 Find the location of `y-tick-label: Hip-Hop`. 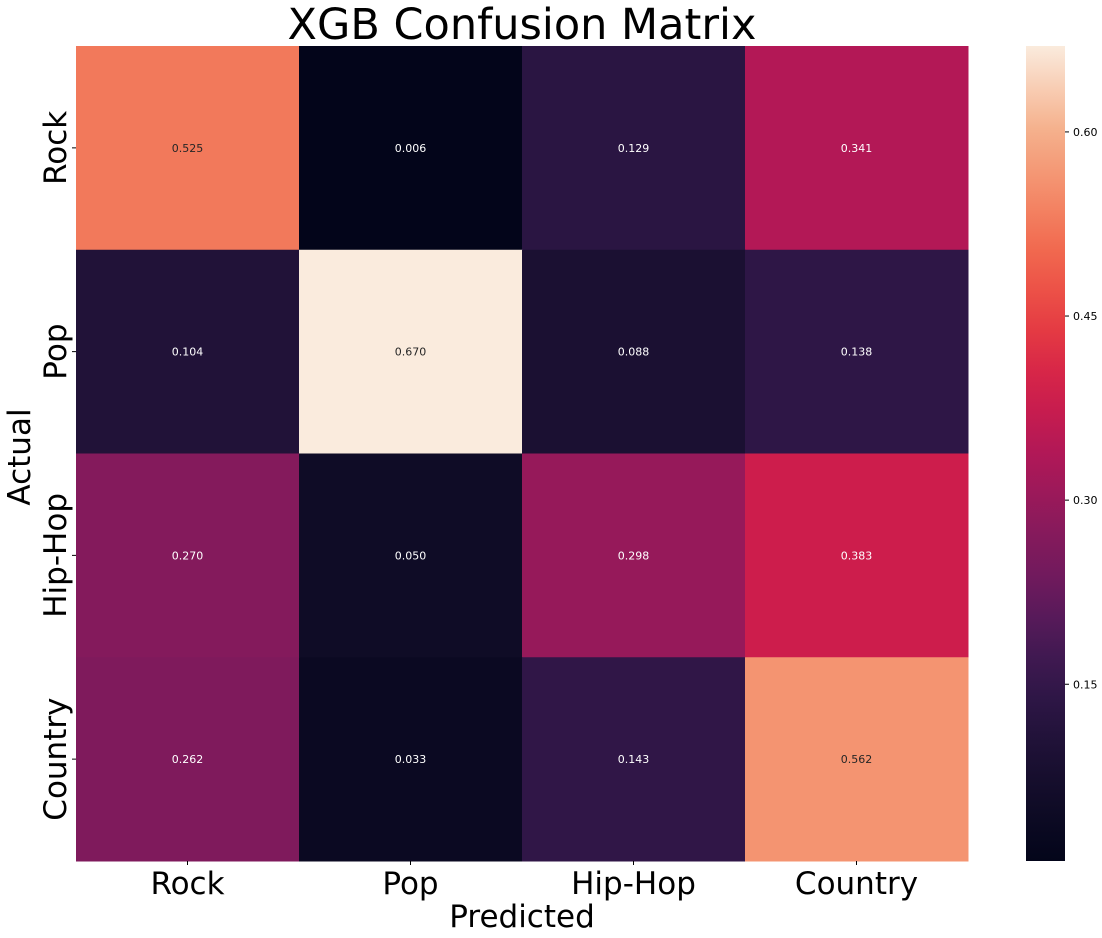

y-tick-label: Hip-Hop is located at coordinates (56, 555).